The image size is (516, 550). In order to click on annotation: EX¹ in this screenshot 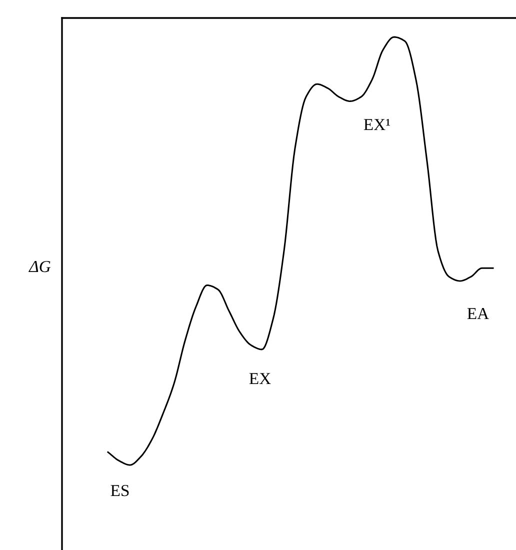, I will do `click(377, 124)`.